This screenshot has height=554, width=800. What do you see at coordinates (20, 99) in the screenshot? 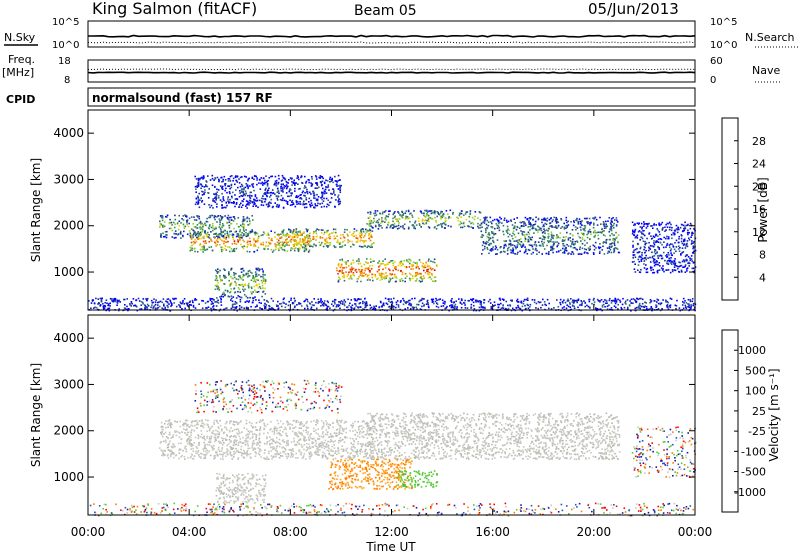
I see `cpid-label: CPID` at bounding box center [20, 99].